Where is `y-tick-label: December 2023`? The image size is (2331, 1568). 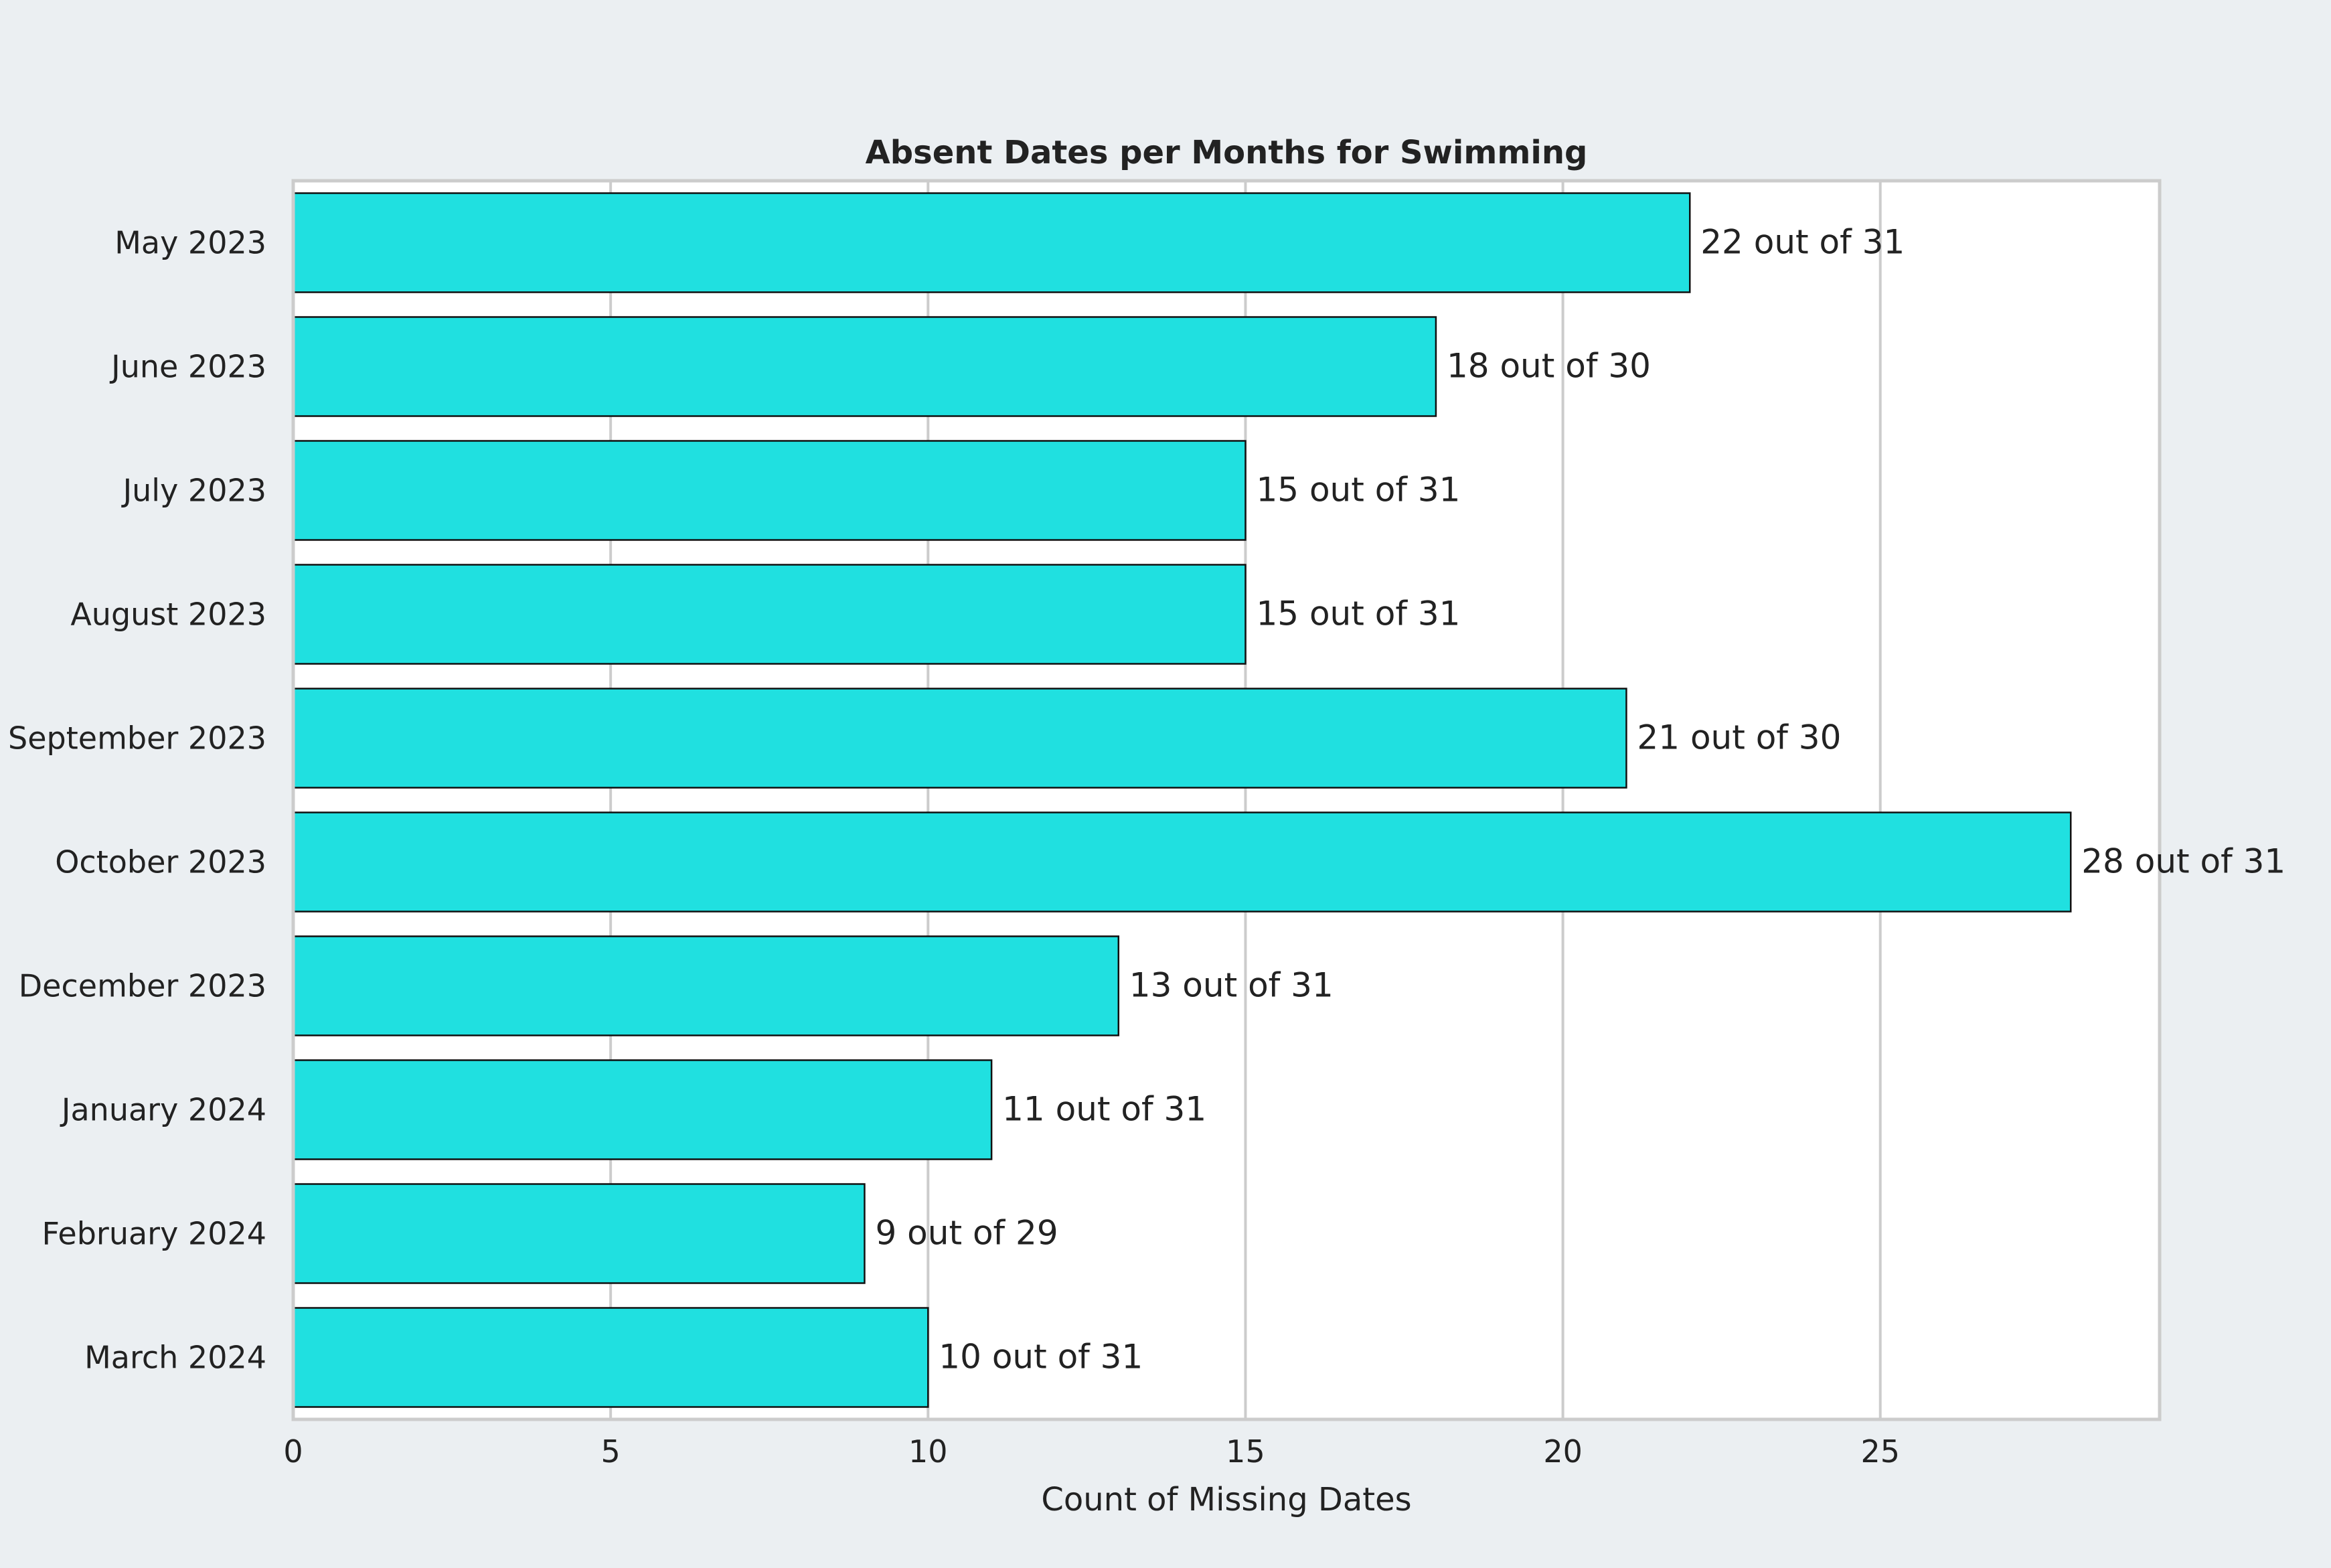
y-tick-label: December 2023 is located at coordinates (142, 986).